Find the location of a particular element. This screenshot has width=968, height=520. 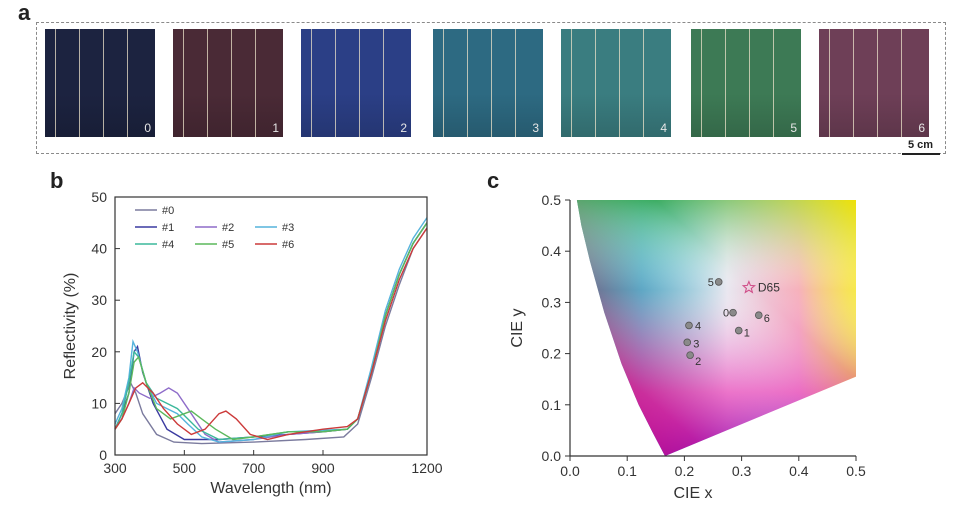

legend-label: #5 is located at coordinates (228, 245).